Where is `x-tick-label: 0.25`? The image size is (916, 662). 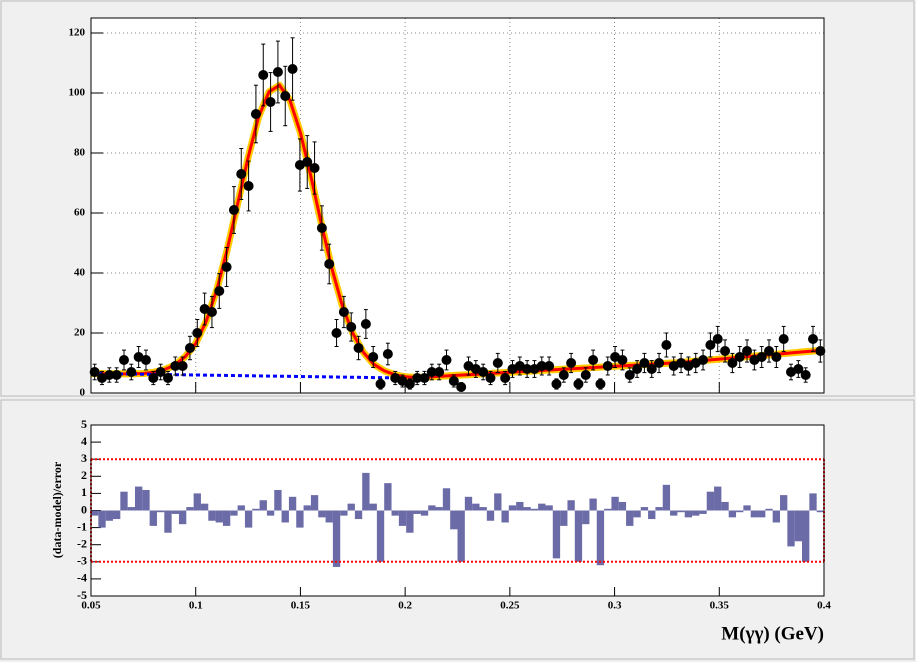
x-tick-label: 0.25 is located at coordinates (510, 606).